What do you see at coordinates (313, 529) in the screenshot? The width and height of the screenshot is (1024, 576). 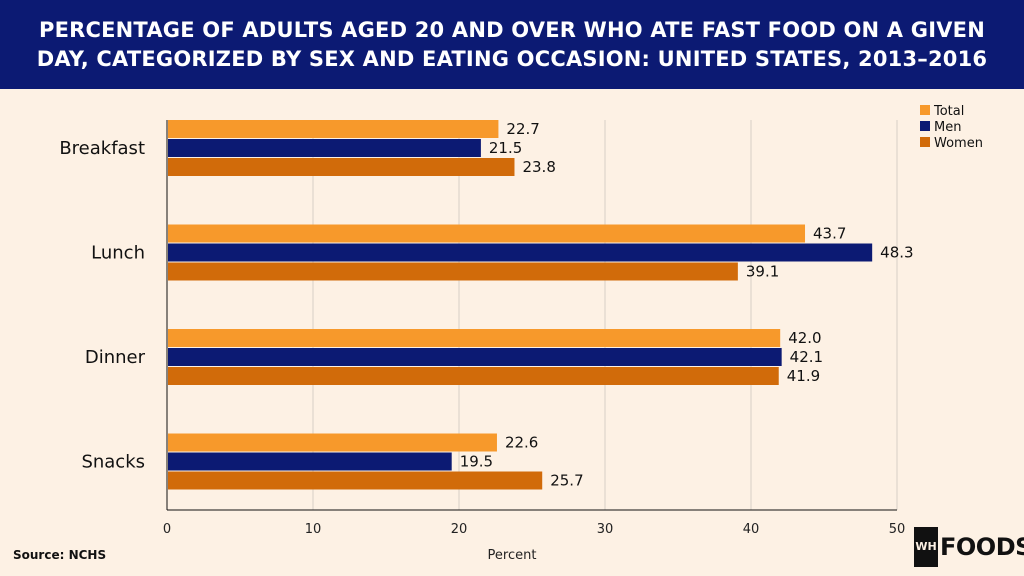 I see `x-tick-label: 10` at bounding box center [313, 529].